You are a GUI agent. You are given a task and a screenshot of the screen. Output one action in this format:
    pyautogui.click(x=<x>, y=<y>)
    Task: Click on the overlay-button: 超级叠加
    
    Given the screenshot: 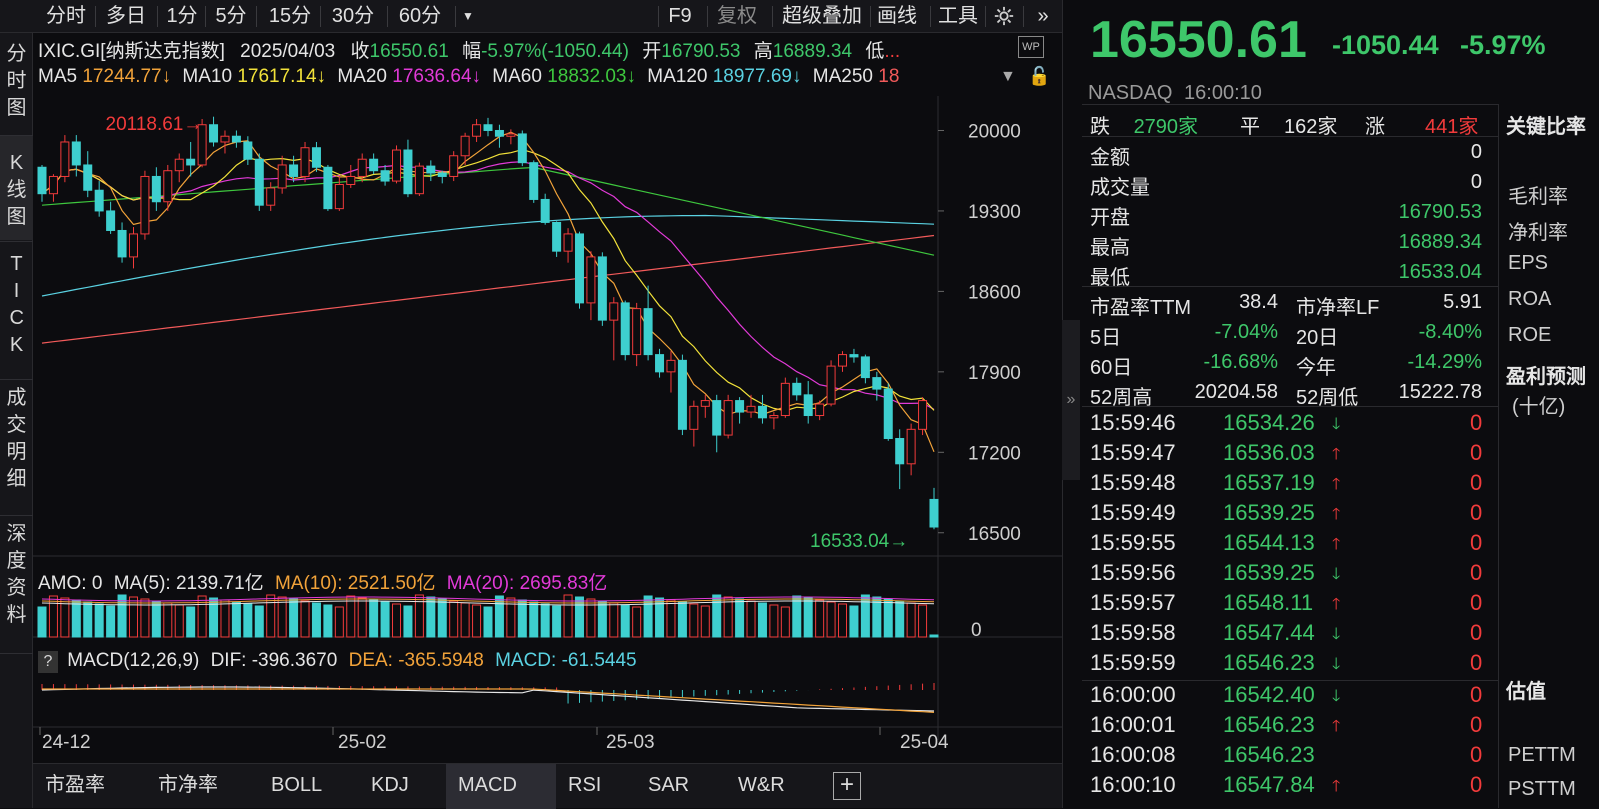 What is the action you would take?
    pyautogui.click(x=822, y=16)
    